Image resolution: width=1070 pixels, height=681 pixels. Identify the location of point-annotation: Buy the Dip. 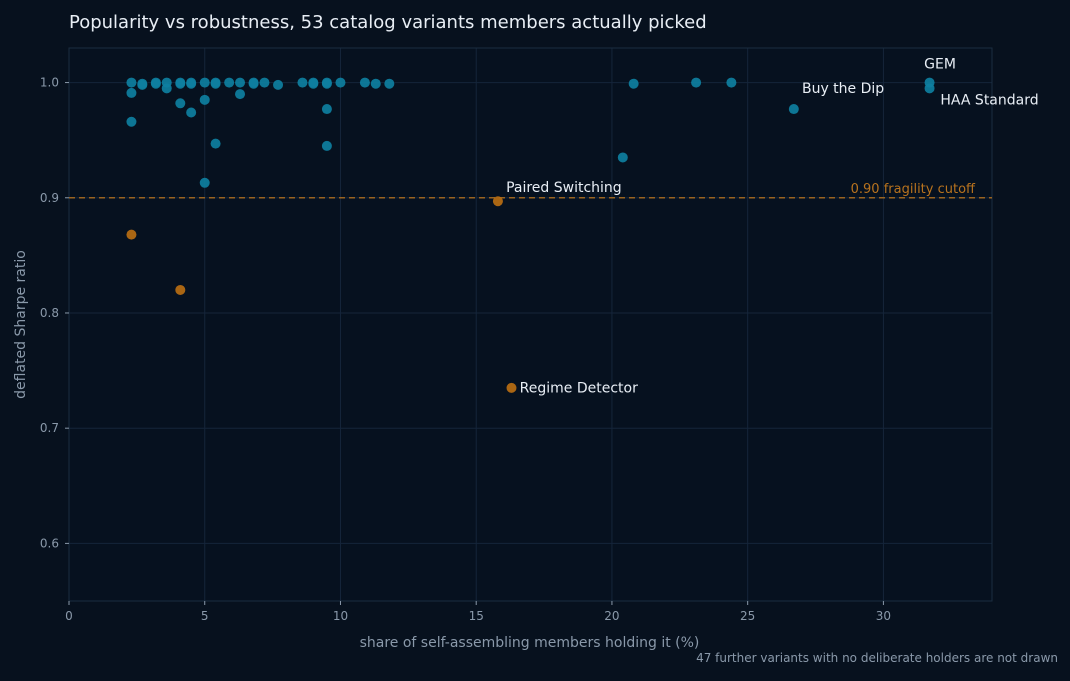
(843, 89).